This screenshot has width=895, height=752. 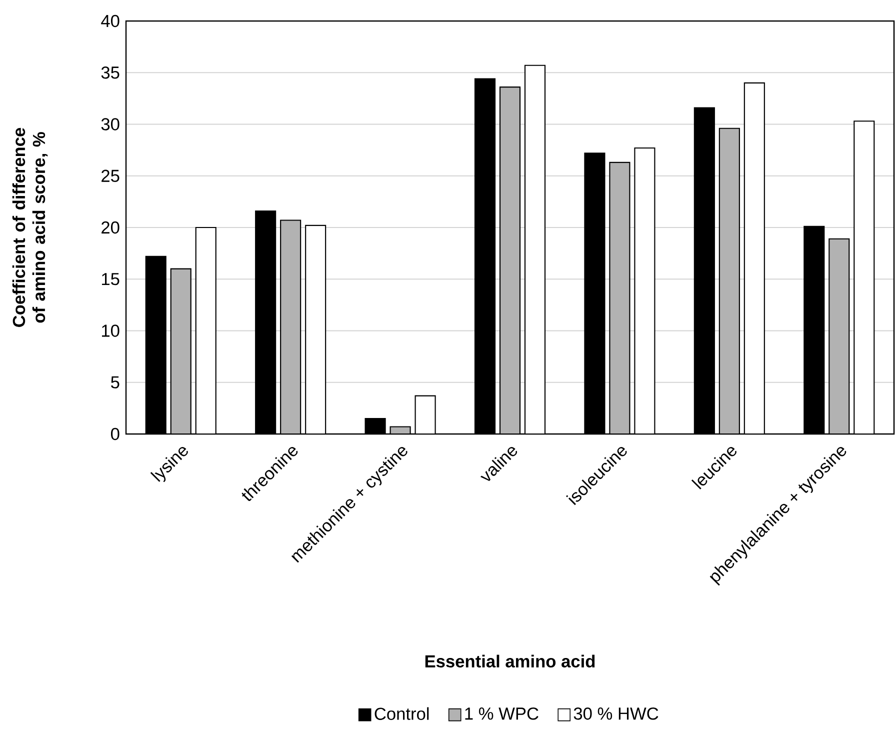 I want to click on y-axis-title: Coefficient of difference of amino acid score, %, so click(x=30, y=227).